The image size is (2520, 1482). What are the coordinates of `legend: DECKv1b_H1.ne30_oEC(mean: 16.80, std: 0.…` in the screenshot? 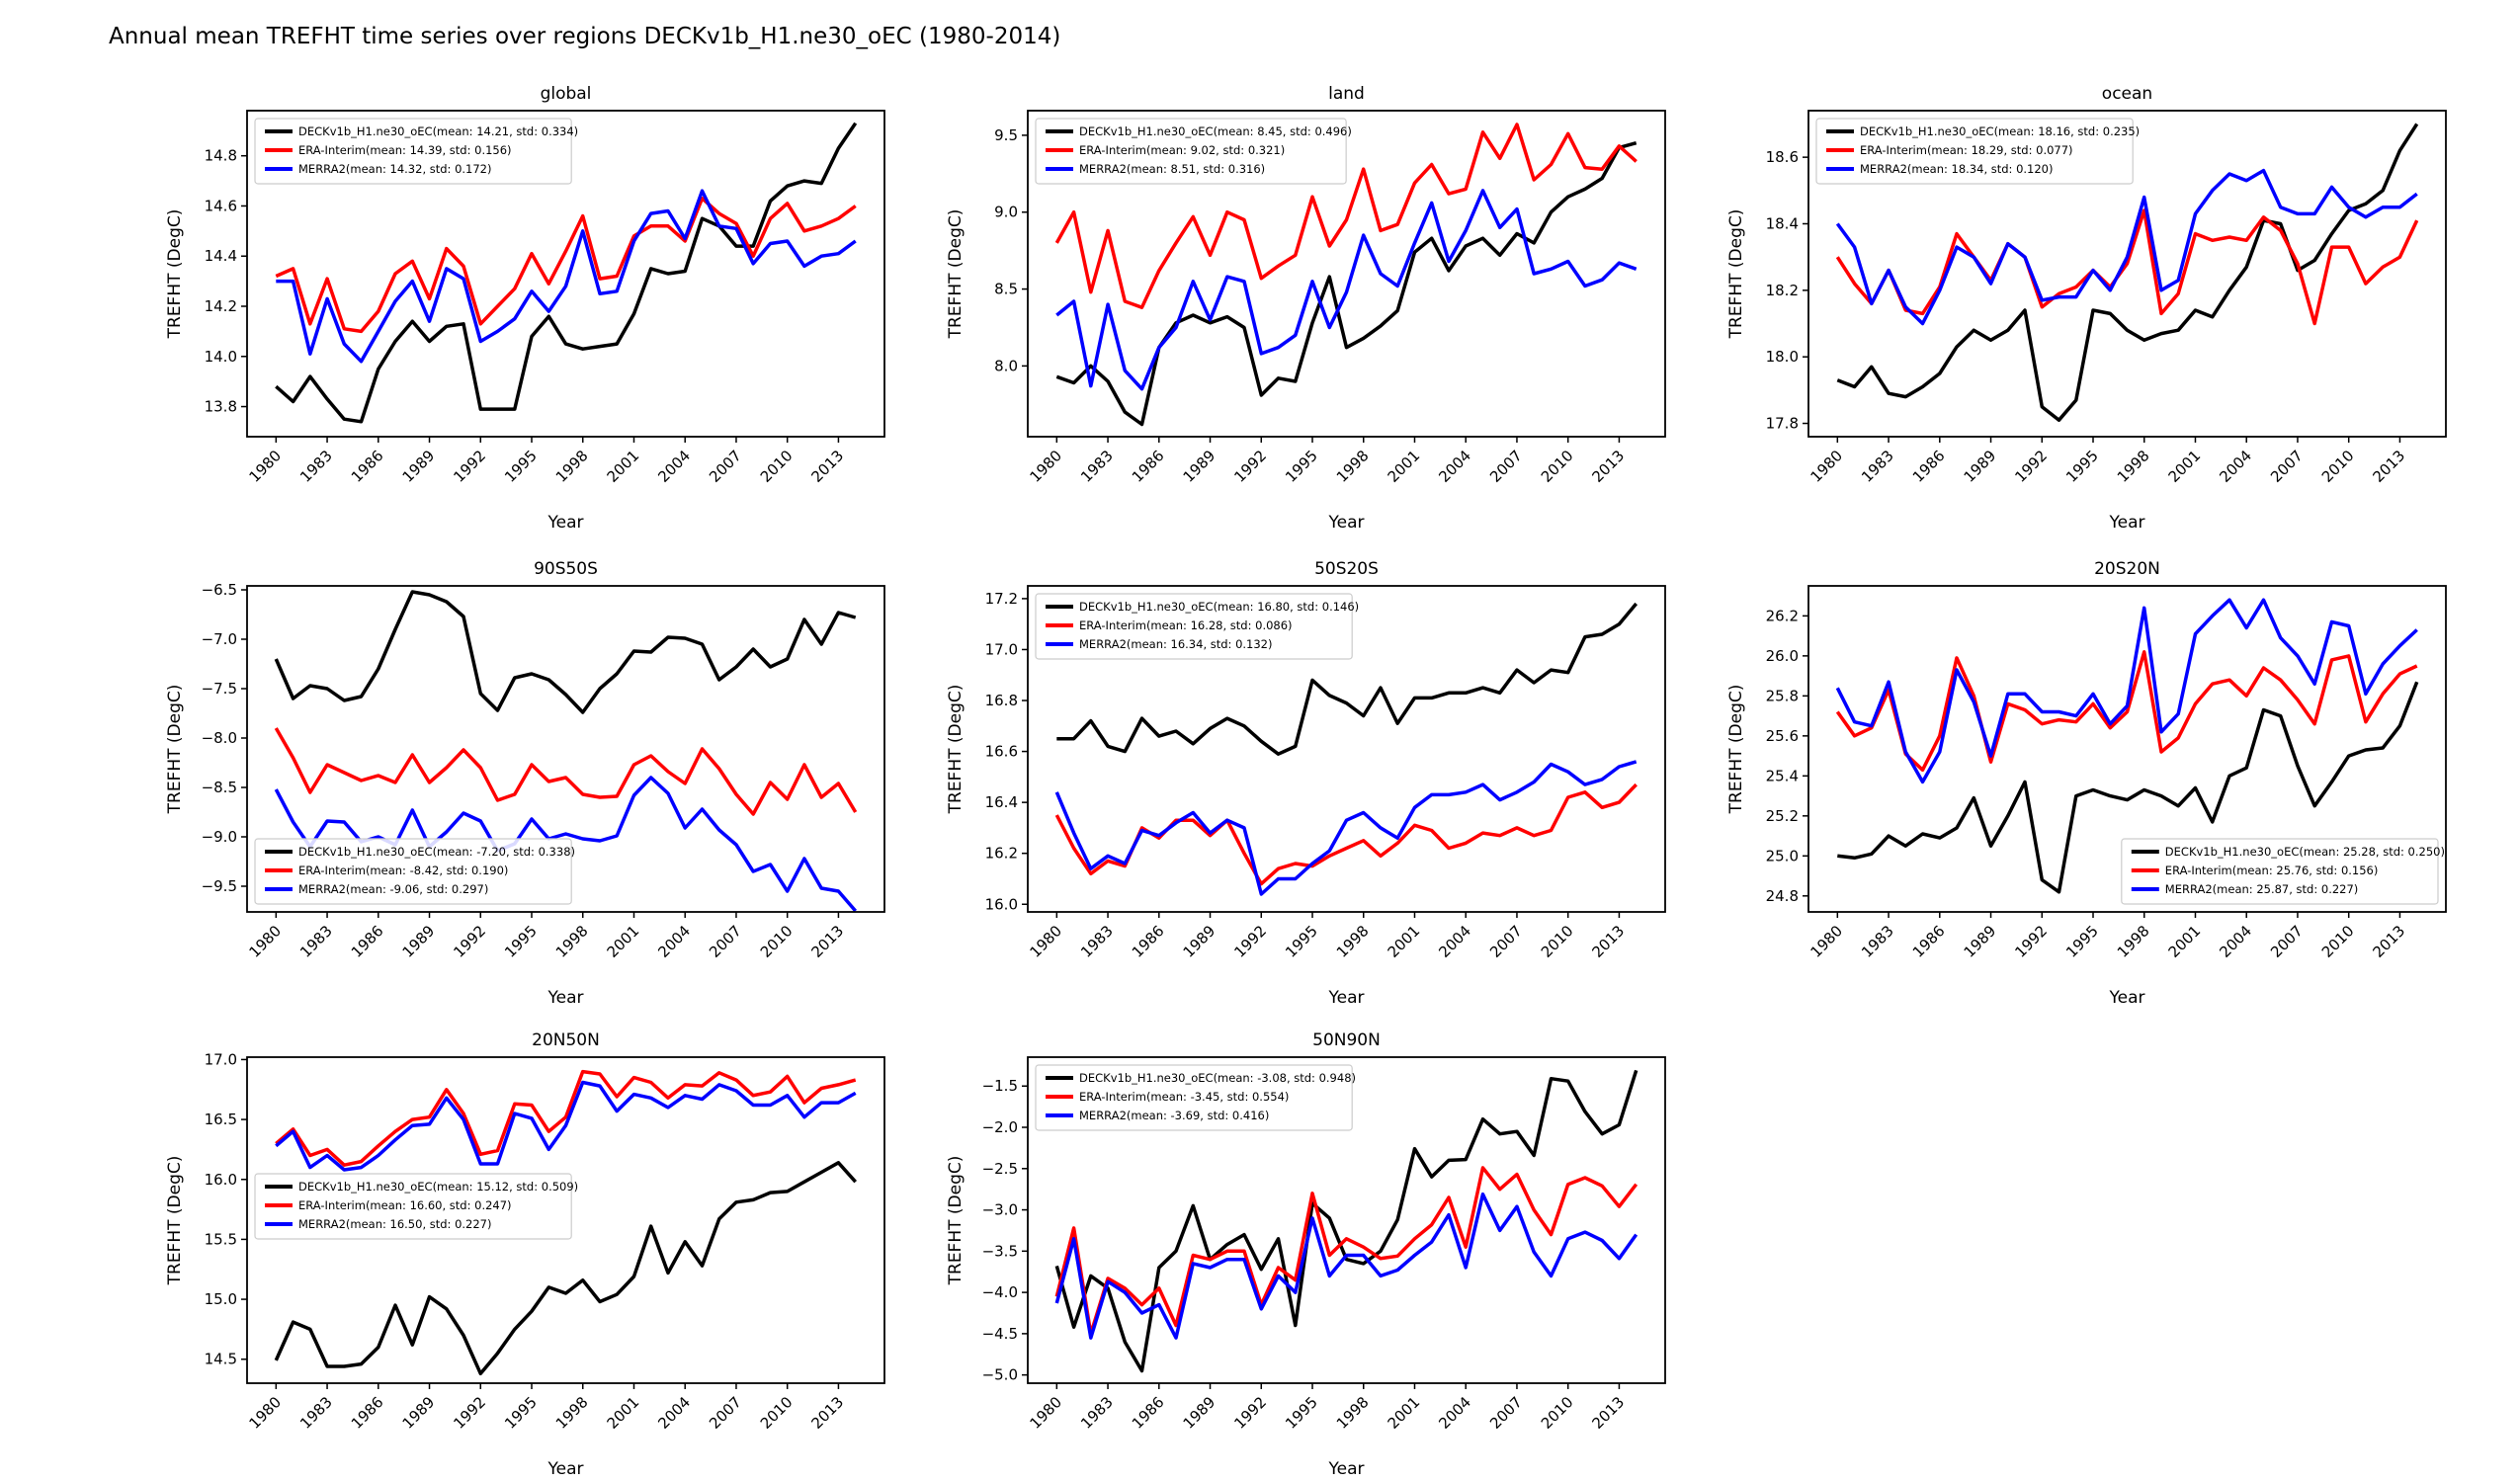 It's located at (1197, 626).